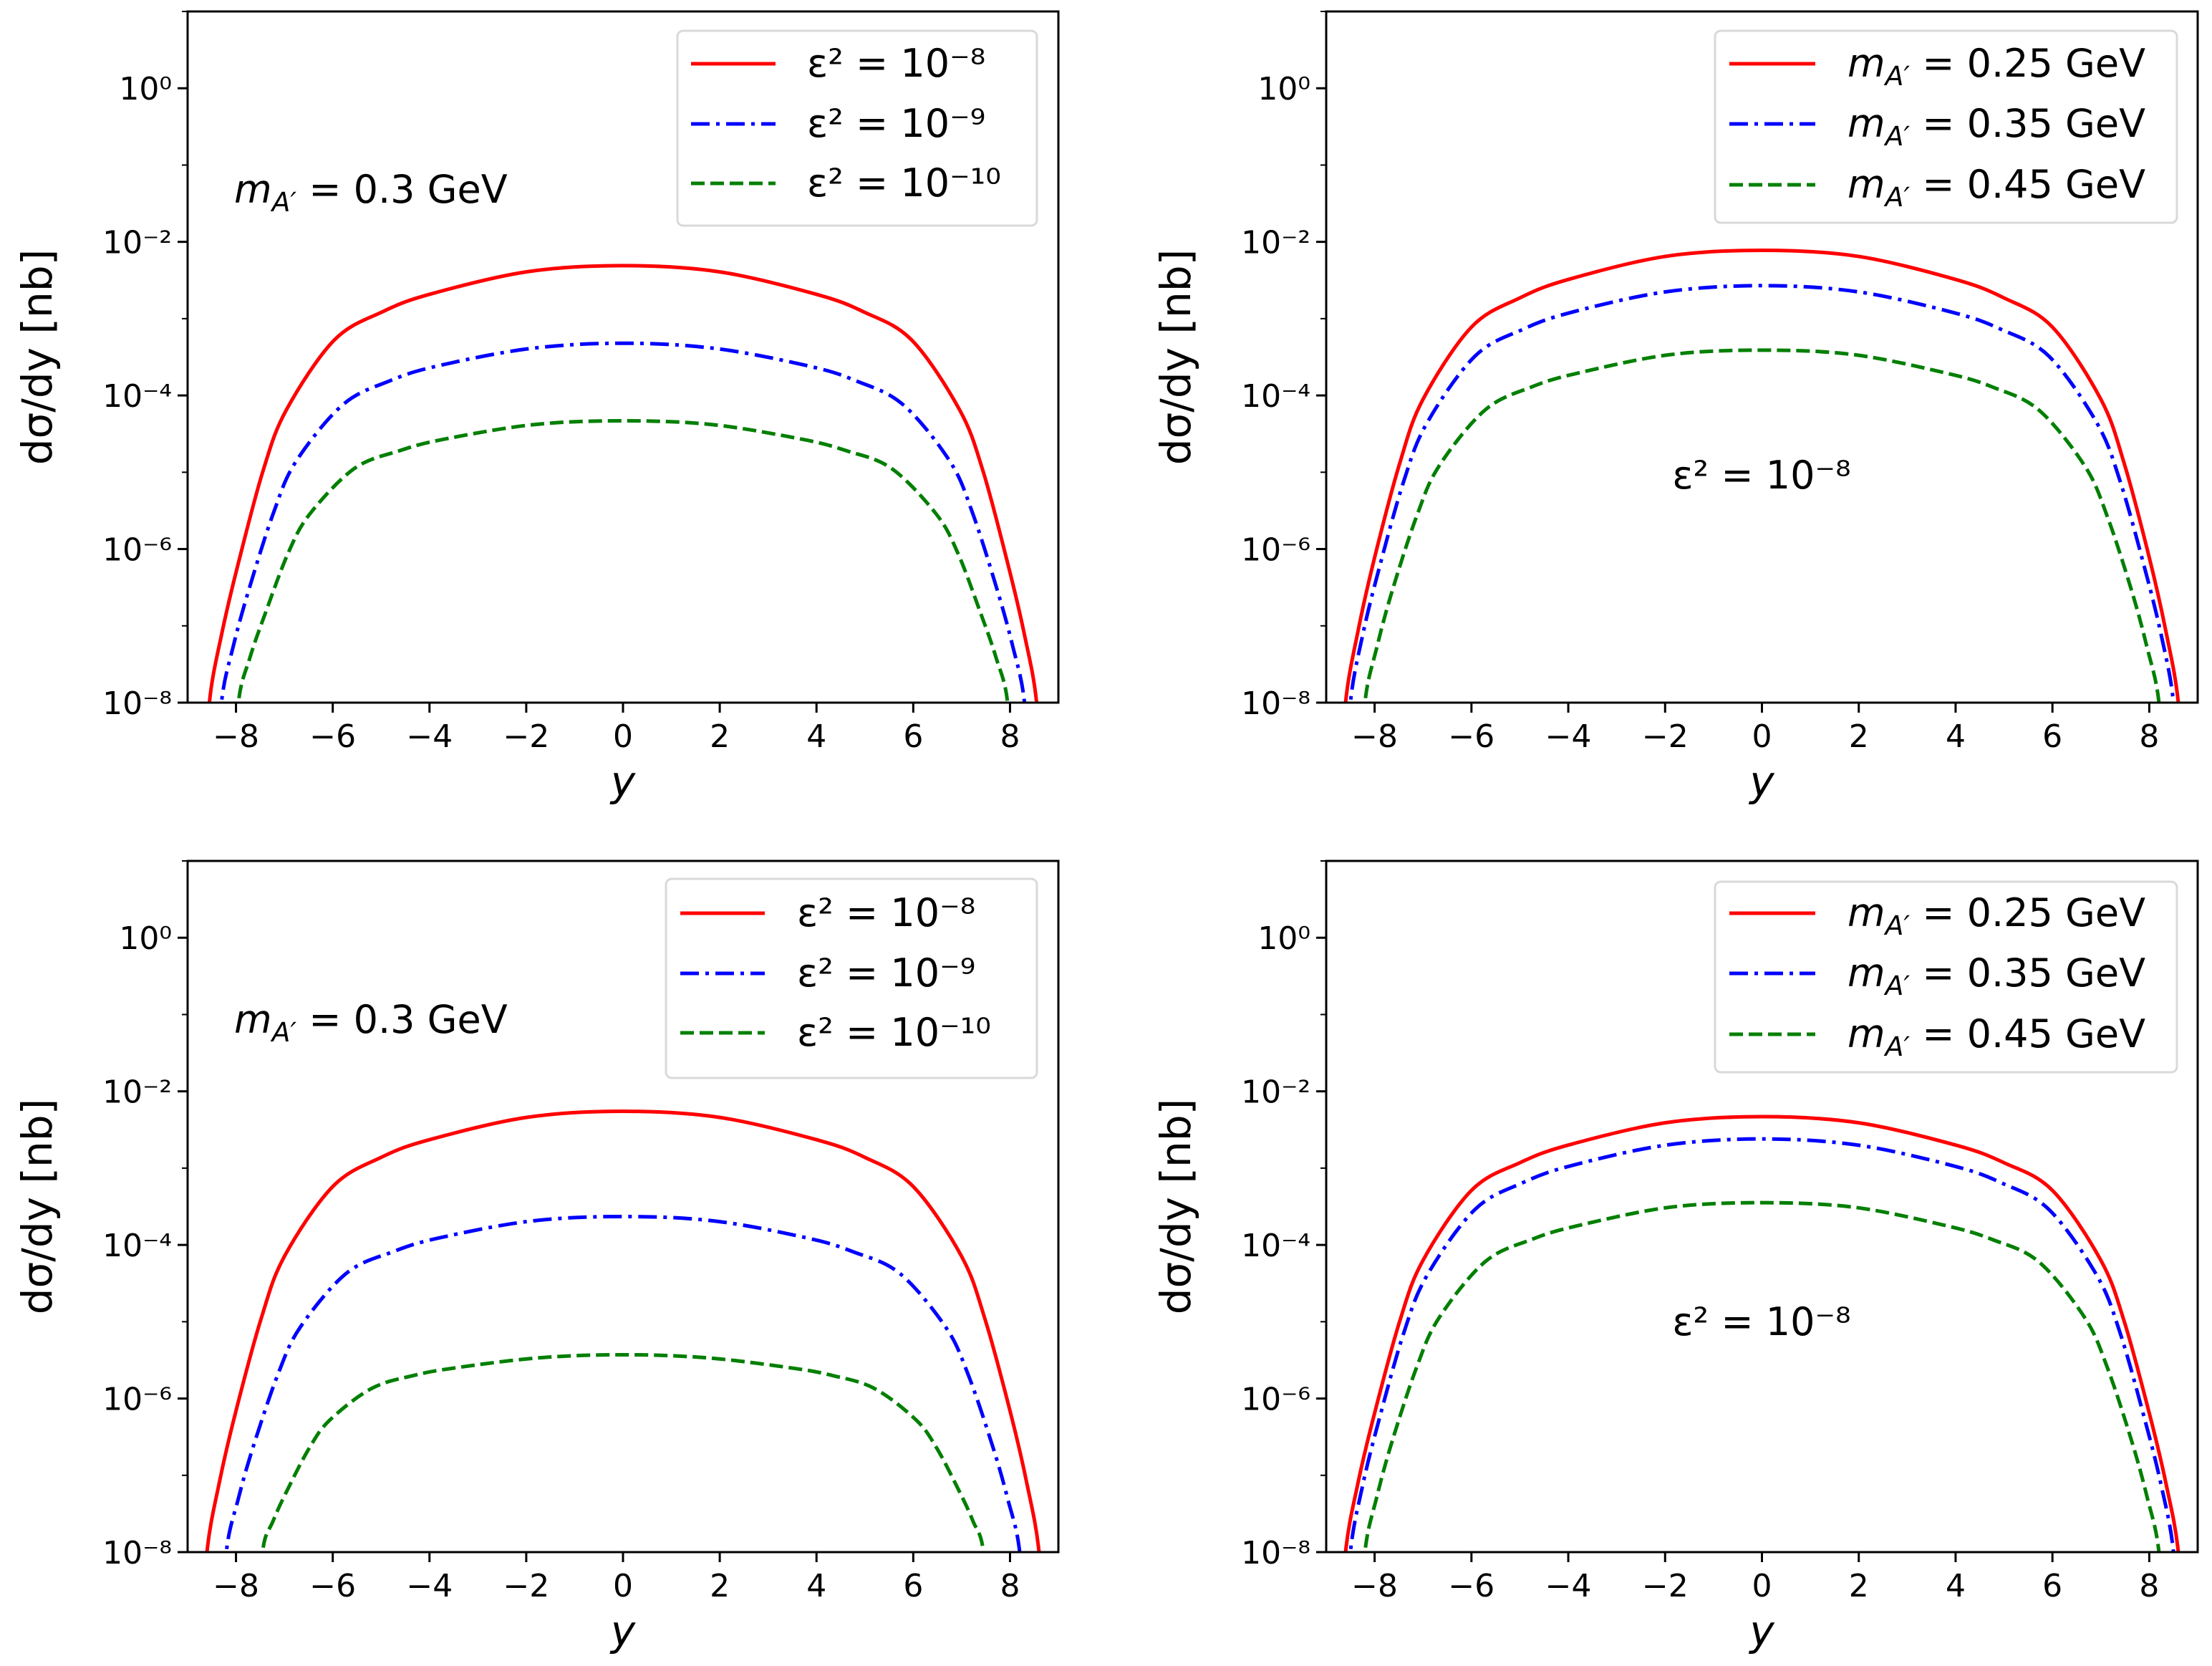 The width and height of the screenshot is (2212, 1666). I want to click on legend: ε² = 10⁻⁸ ε² = 10⁻⁹ ε² = 10⁻¹⁰, so click(857, 128).